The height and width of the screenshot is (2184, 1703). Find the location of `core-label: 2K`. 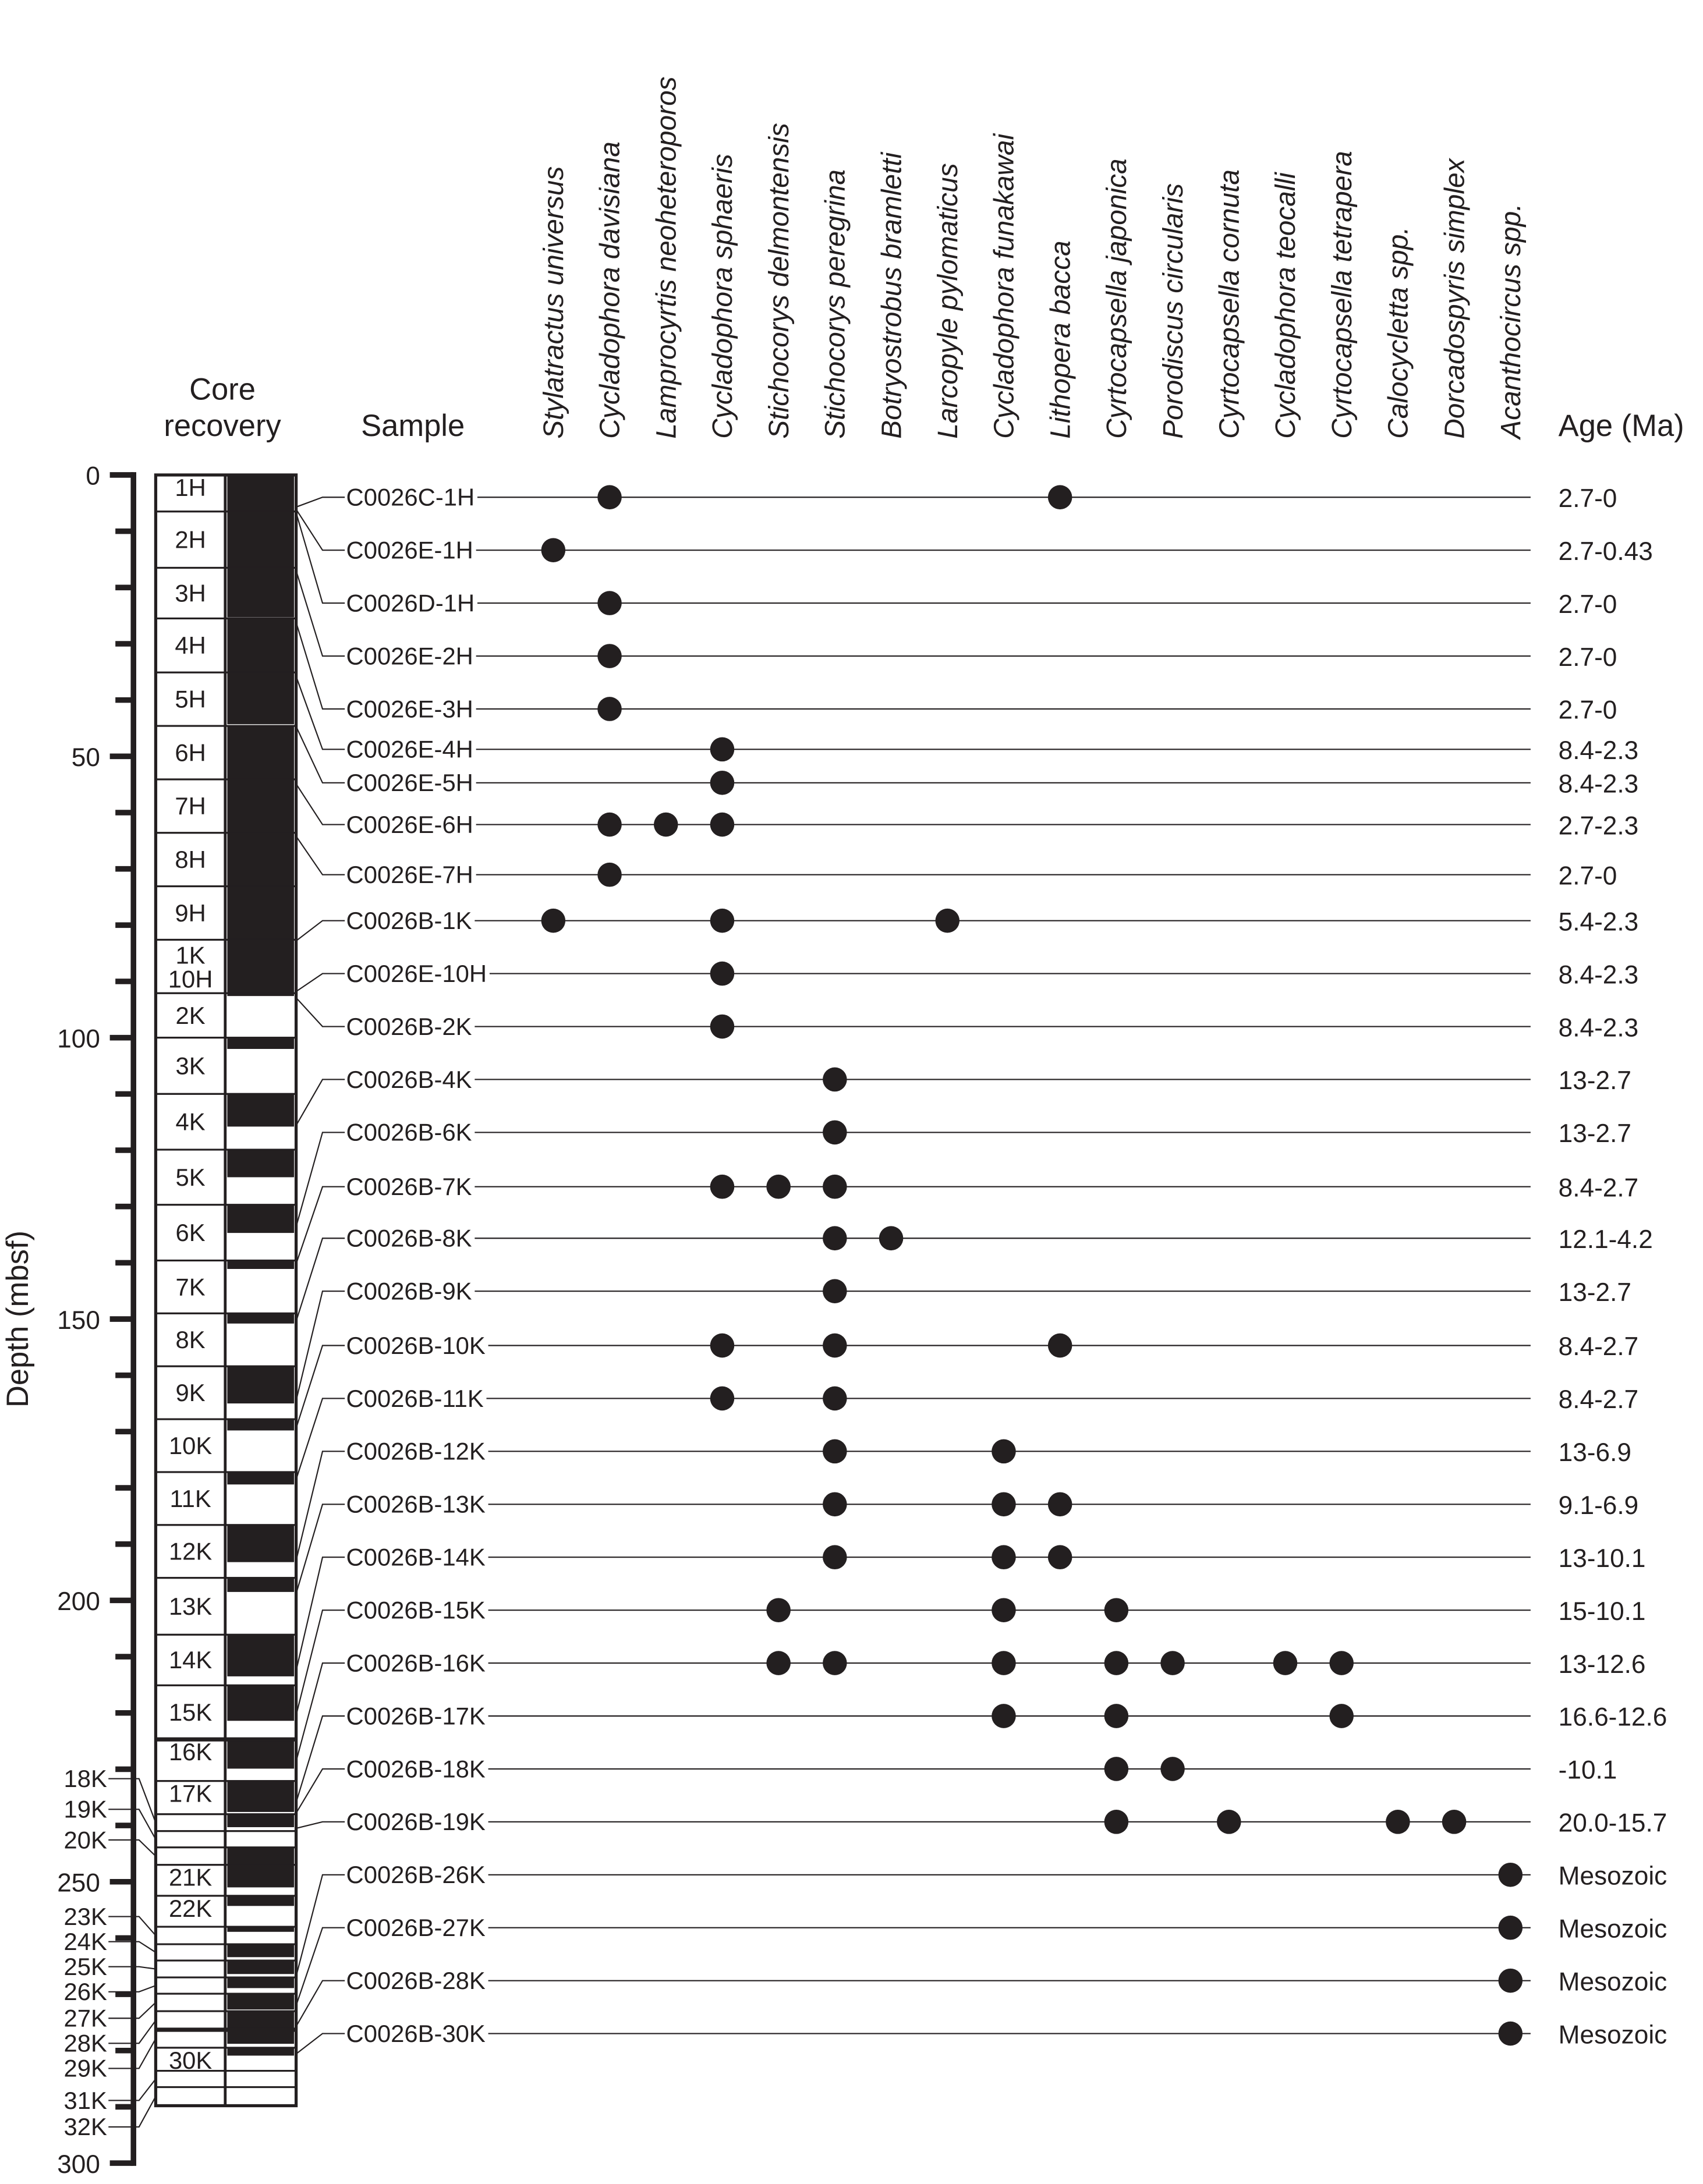

core-label: 2K is located at coordinates (191, 1015).